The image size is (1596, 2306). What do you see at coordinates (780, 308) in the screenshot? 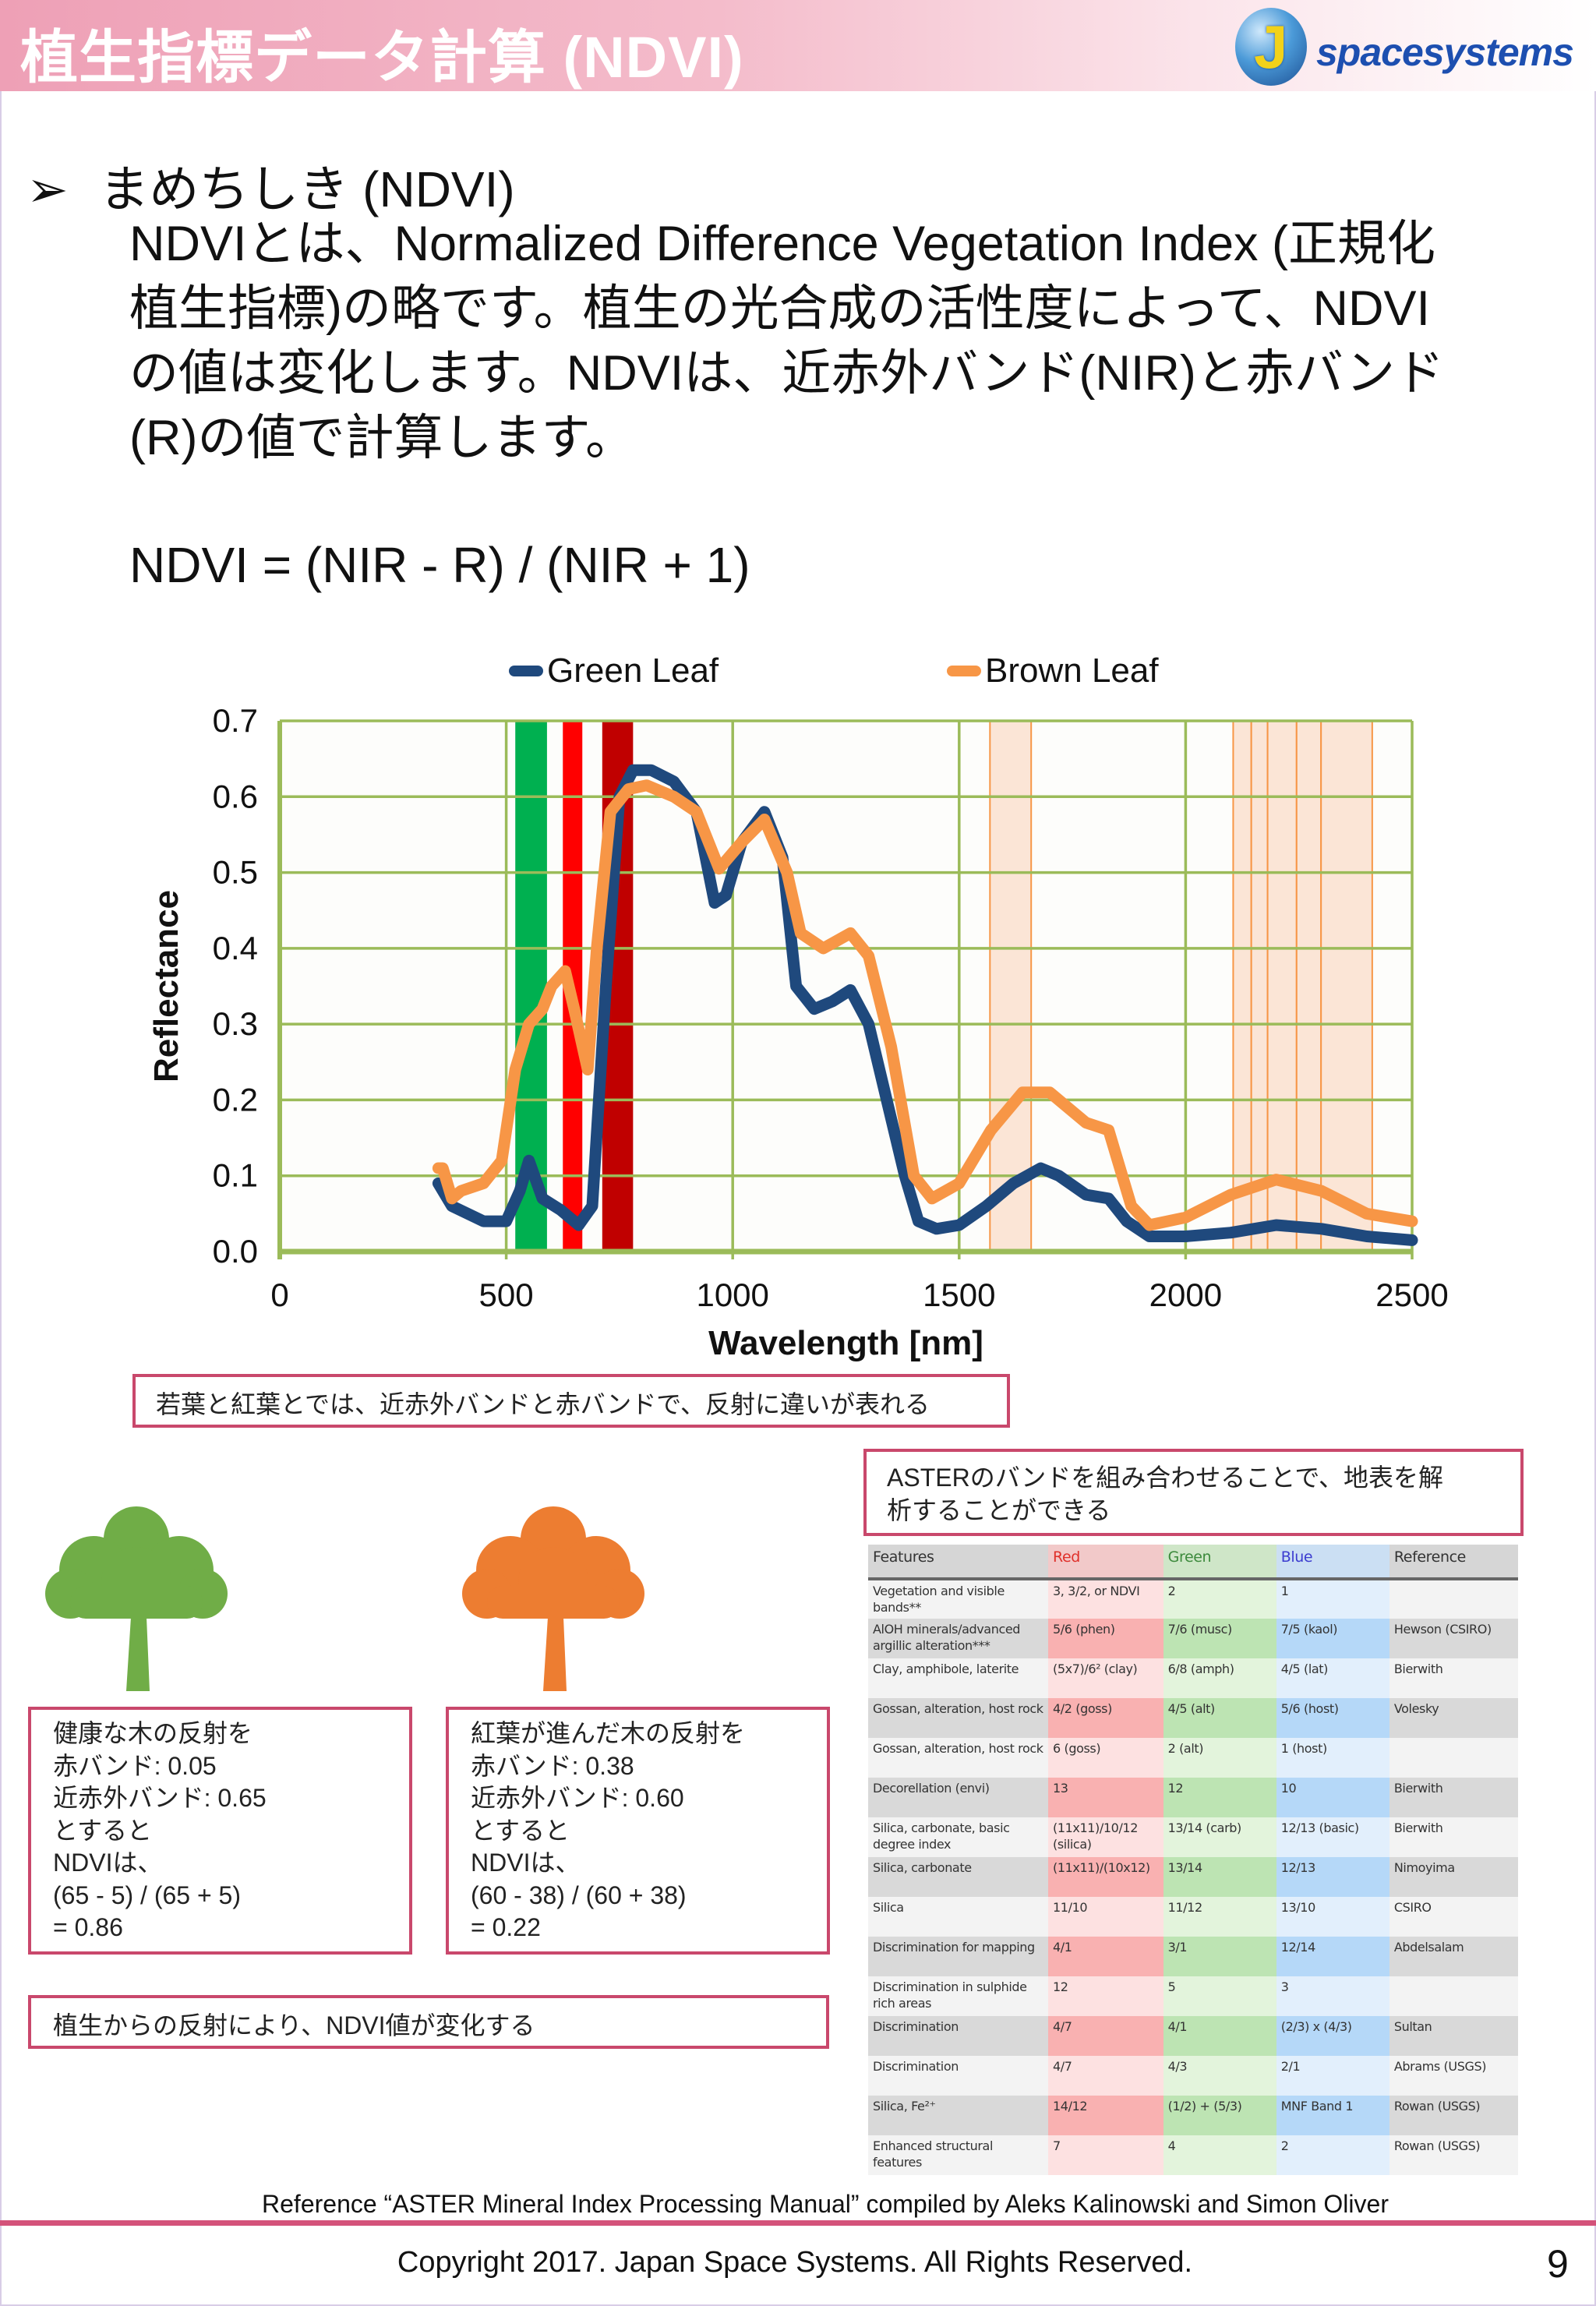
I see `paragraph-line: 植生指標)の略です。植生の光合成の活性度によって、NDVI` at bounding box center [780, 308].